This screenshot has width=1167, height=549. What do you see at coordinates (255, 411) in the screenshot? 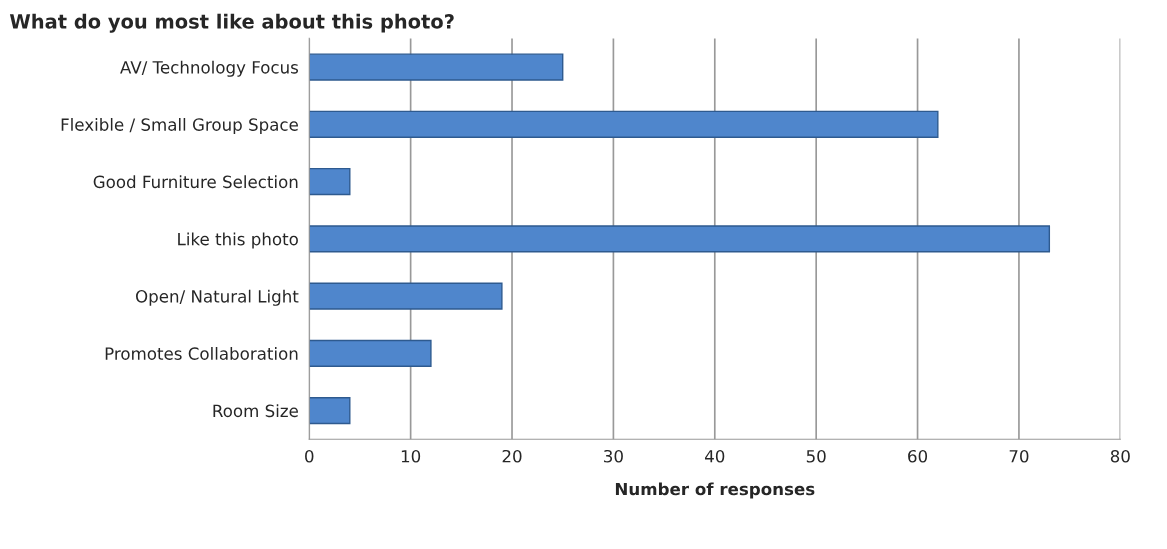
I see `y-tick-label: Room Size` at bounding box center [255, 411].